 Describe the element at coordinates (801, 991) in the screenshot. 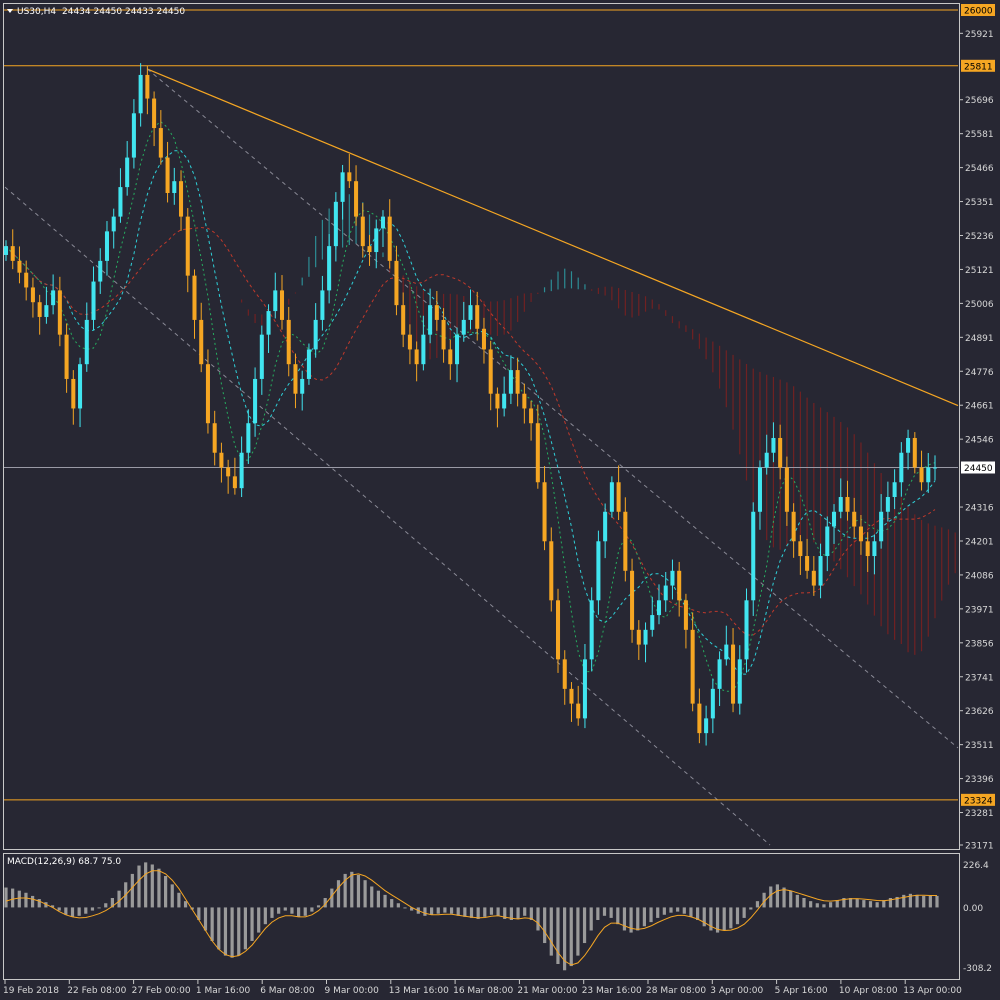

I see `time-tick-label: 5 Apr 16:00` at that location.